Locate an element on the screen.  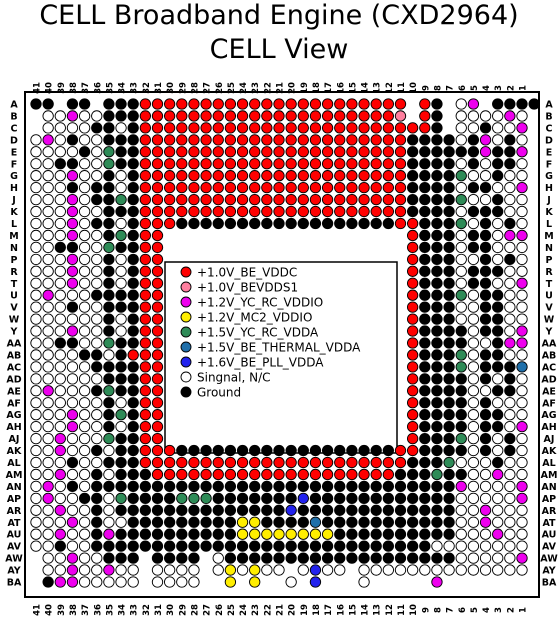
row-label-right-M: M is located at coordinates (548, 236).